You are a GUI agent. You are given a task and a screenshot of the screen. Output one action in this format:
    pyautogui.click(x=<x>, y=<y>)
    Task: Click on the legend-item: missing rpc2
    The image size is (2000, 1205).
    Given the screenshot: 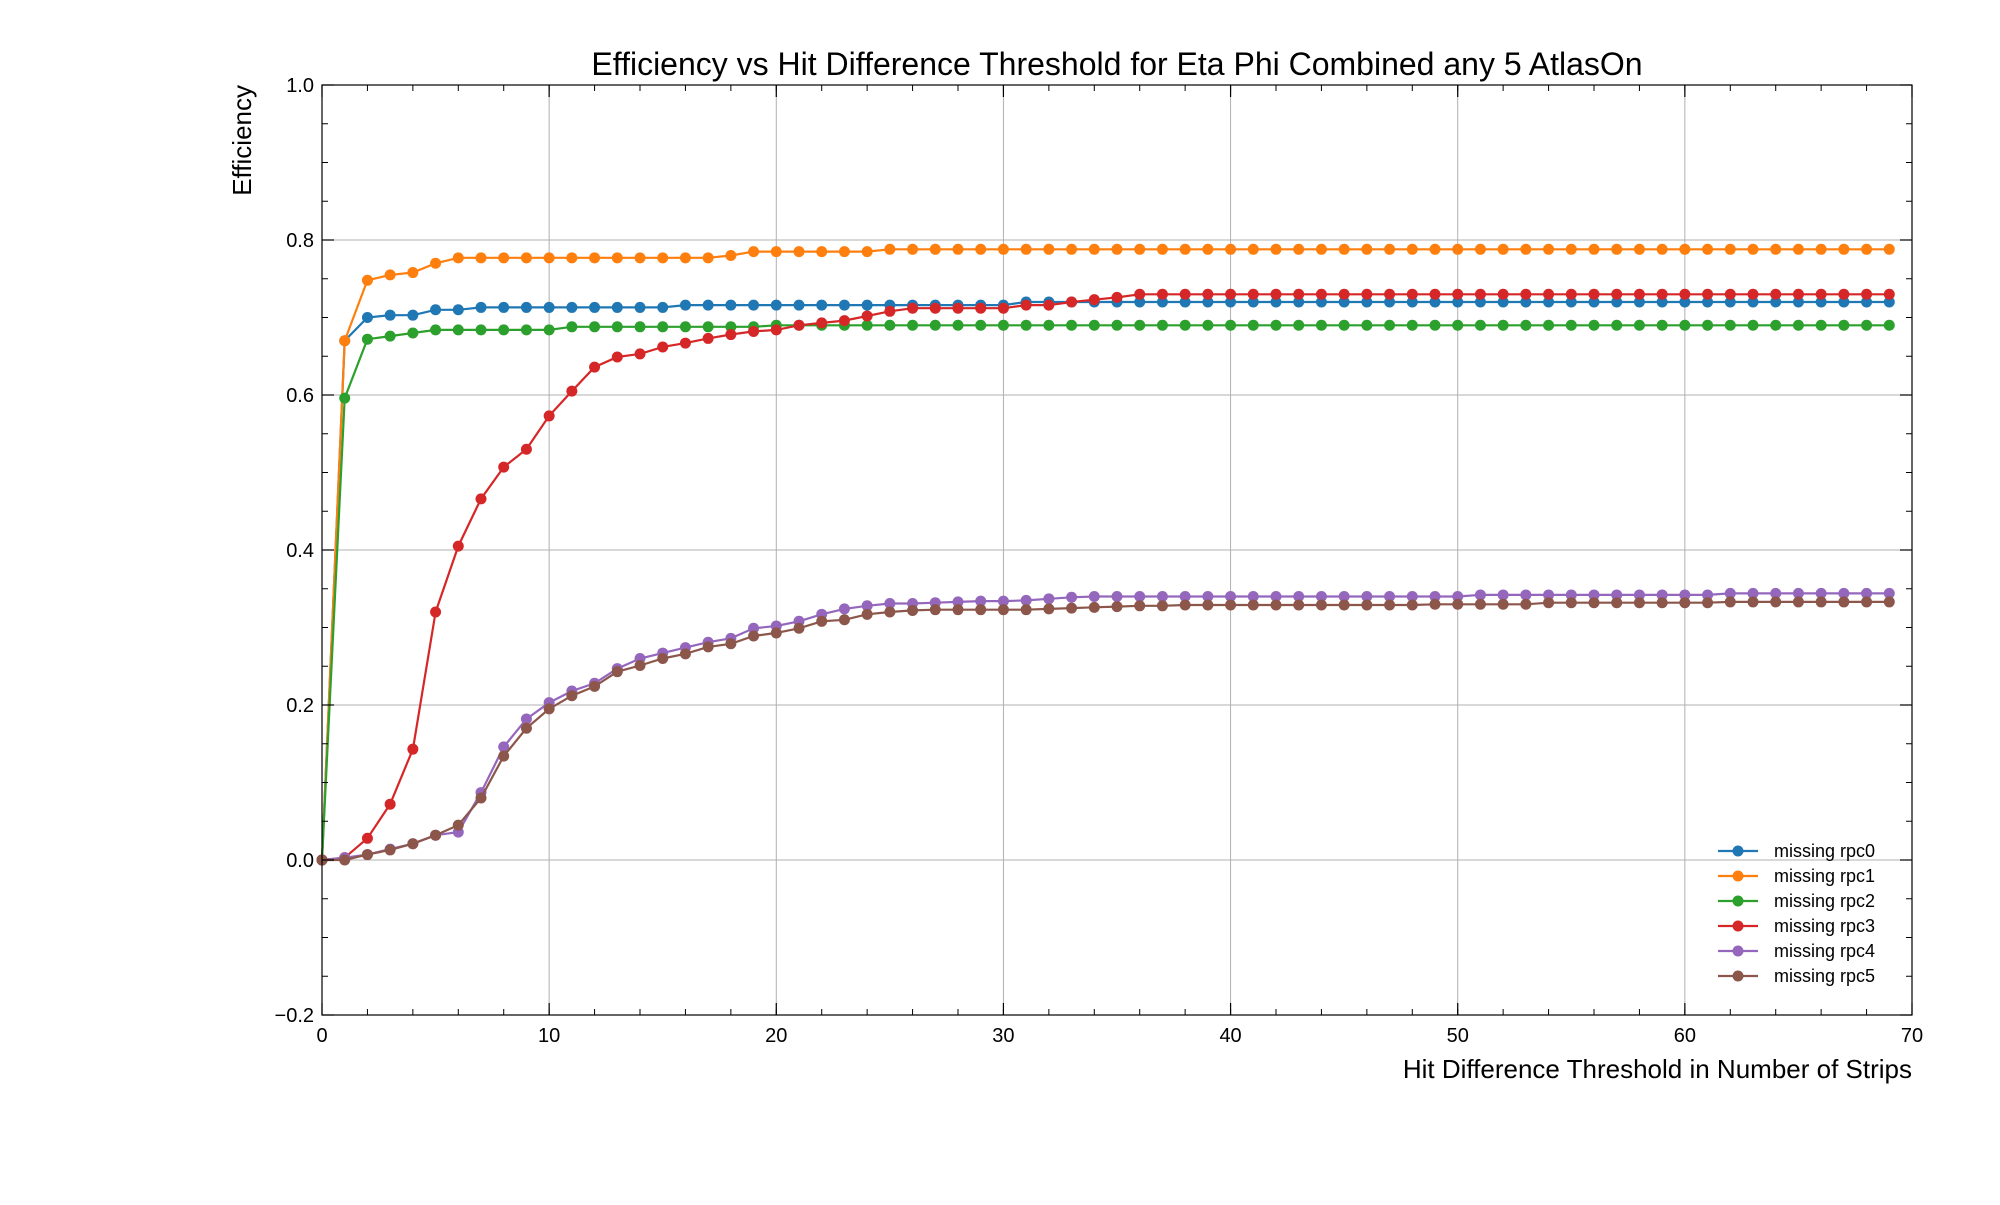 What is the action you would take?
    pyautogui.click(x=1796, y=901)
    